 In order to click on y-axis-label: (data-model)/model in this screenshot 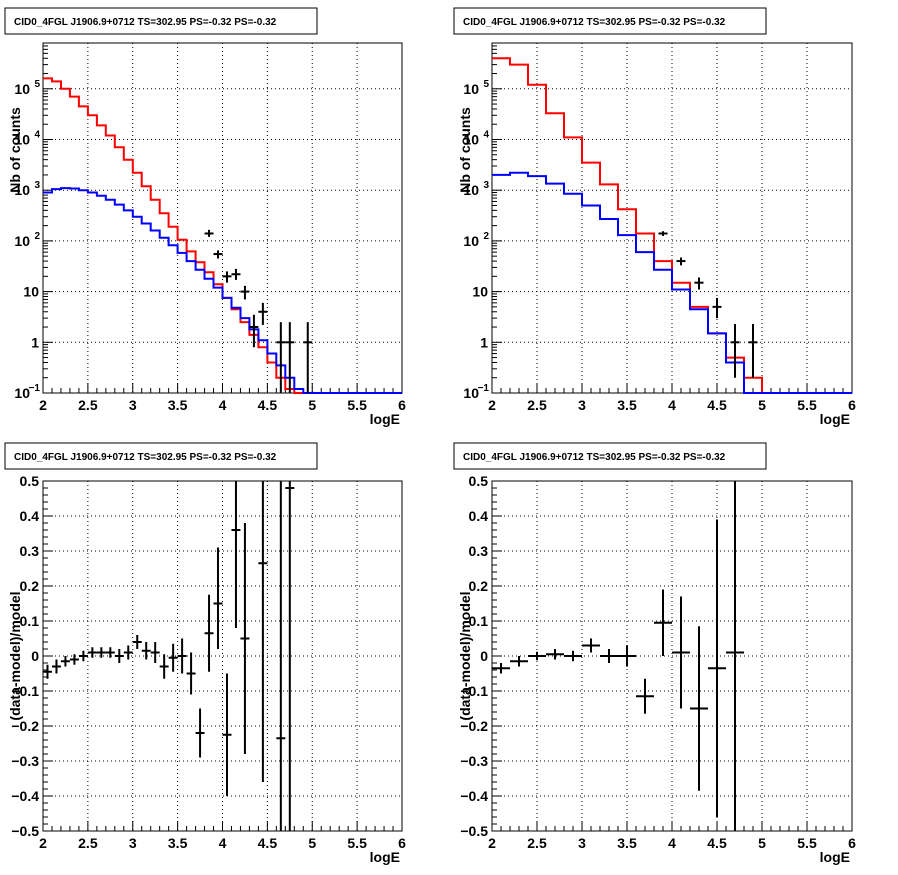, I will do `click(465, 655)`.